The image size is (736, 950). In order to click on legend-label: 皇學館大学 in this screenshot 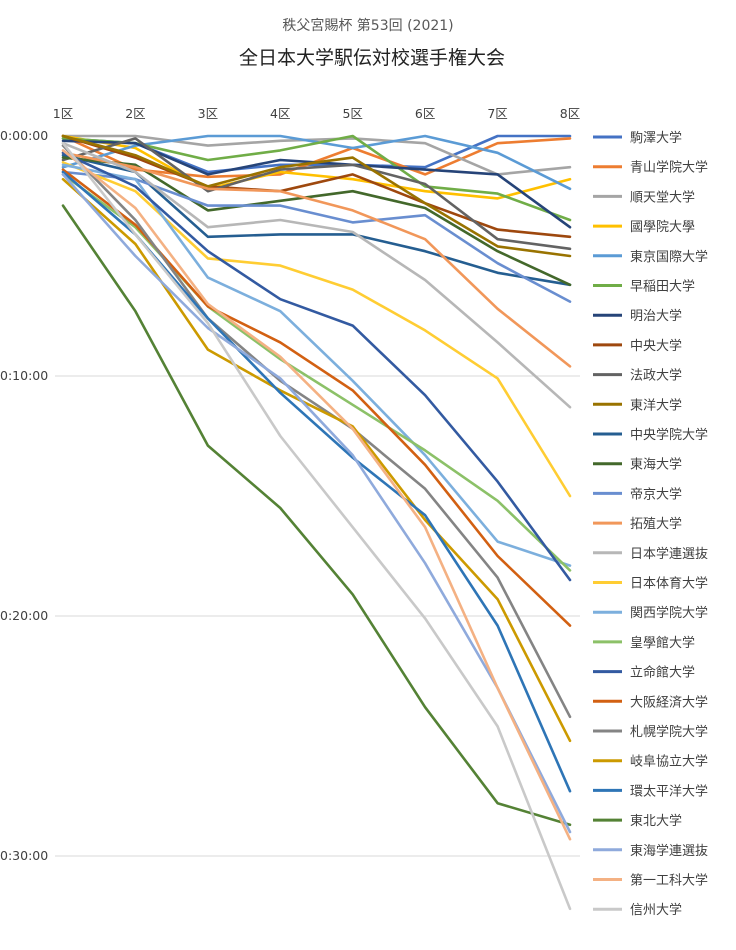, I will do `click(662, 643)`.